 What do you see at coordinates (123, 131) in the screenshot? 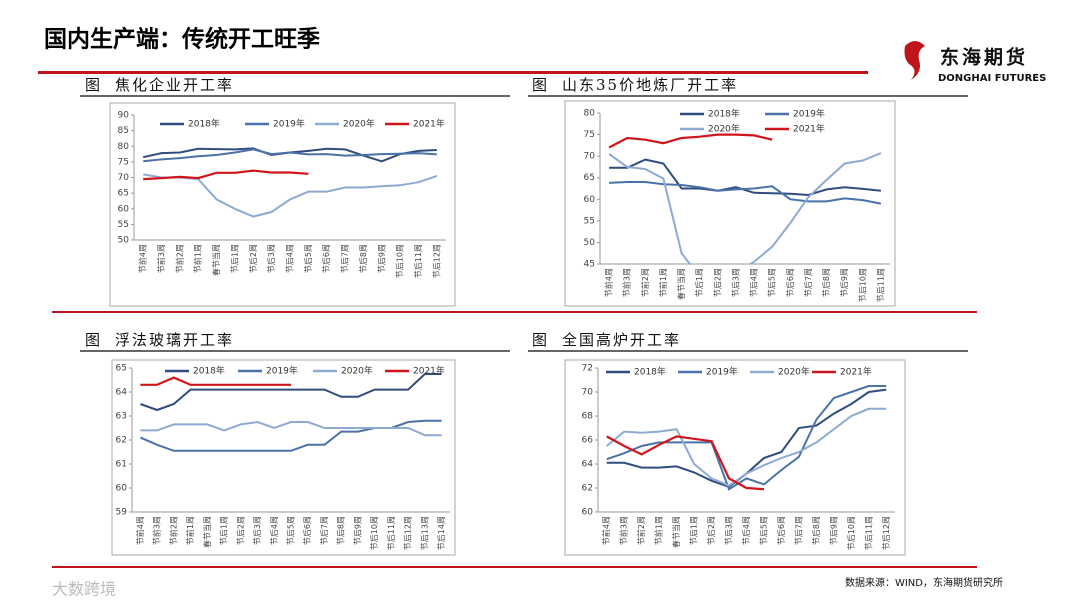
I see `y-tick-label: 85` at bounding box center [123, 131].